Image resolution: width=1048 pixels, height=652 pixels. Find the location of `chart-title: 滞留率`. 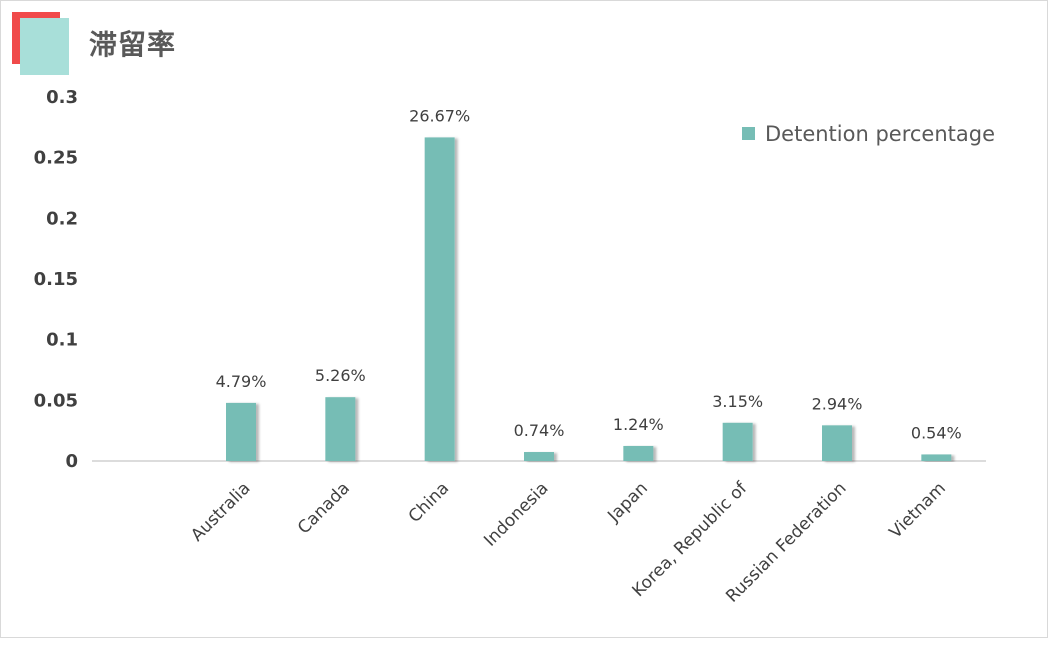

chart-title: 滞留率 is located at coordinates (133, 44).